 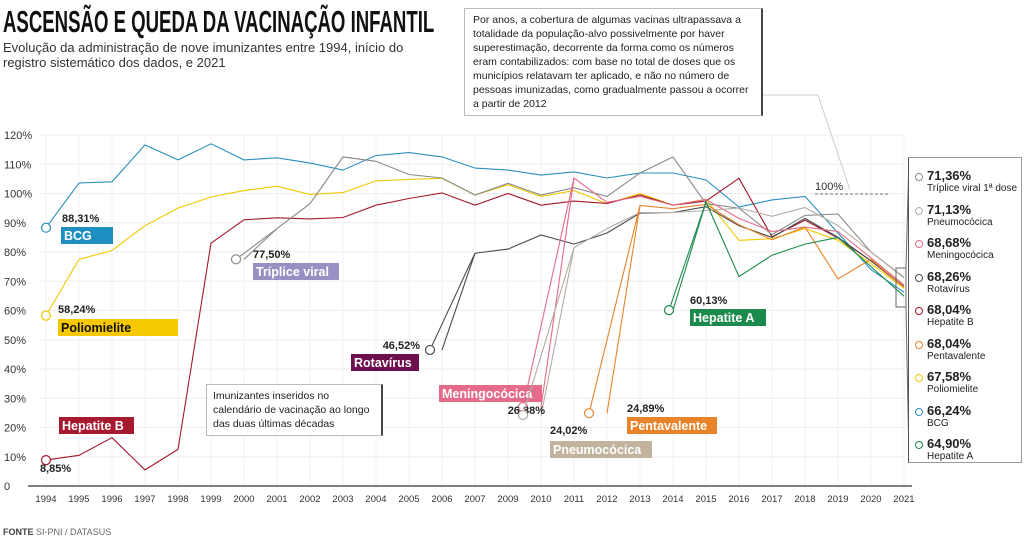 I want to click on x-tick-label: 2006, so click(x=441, y=499).